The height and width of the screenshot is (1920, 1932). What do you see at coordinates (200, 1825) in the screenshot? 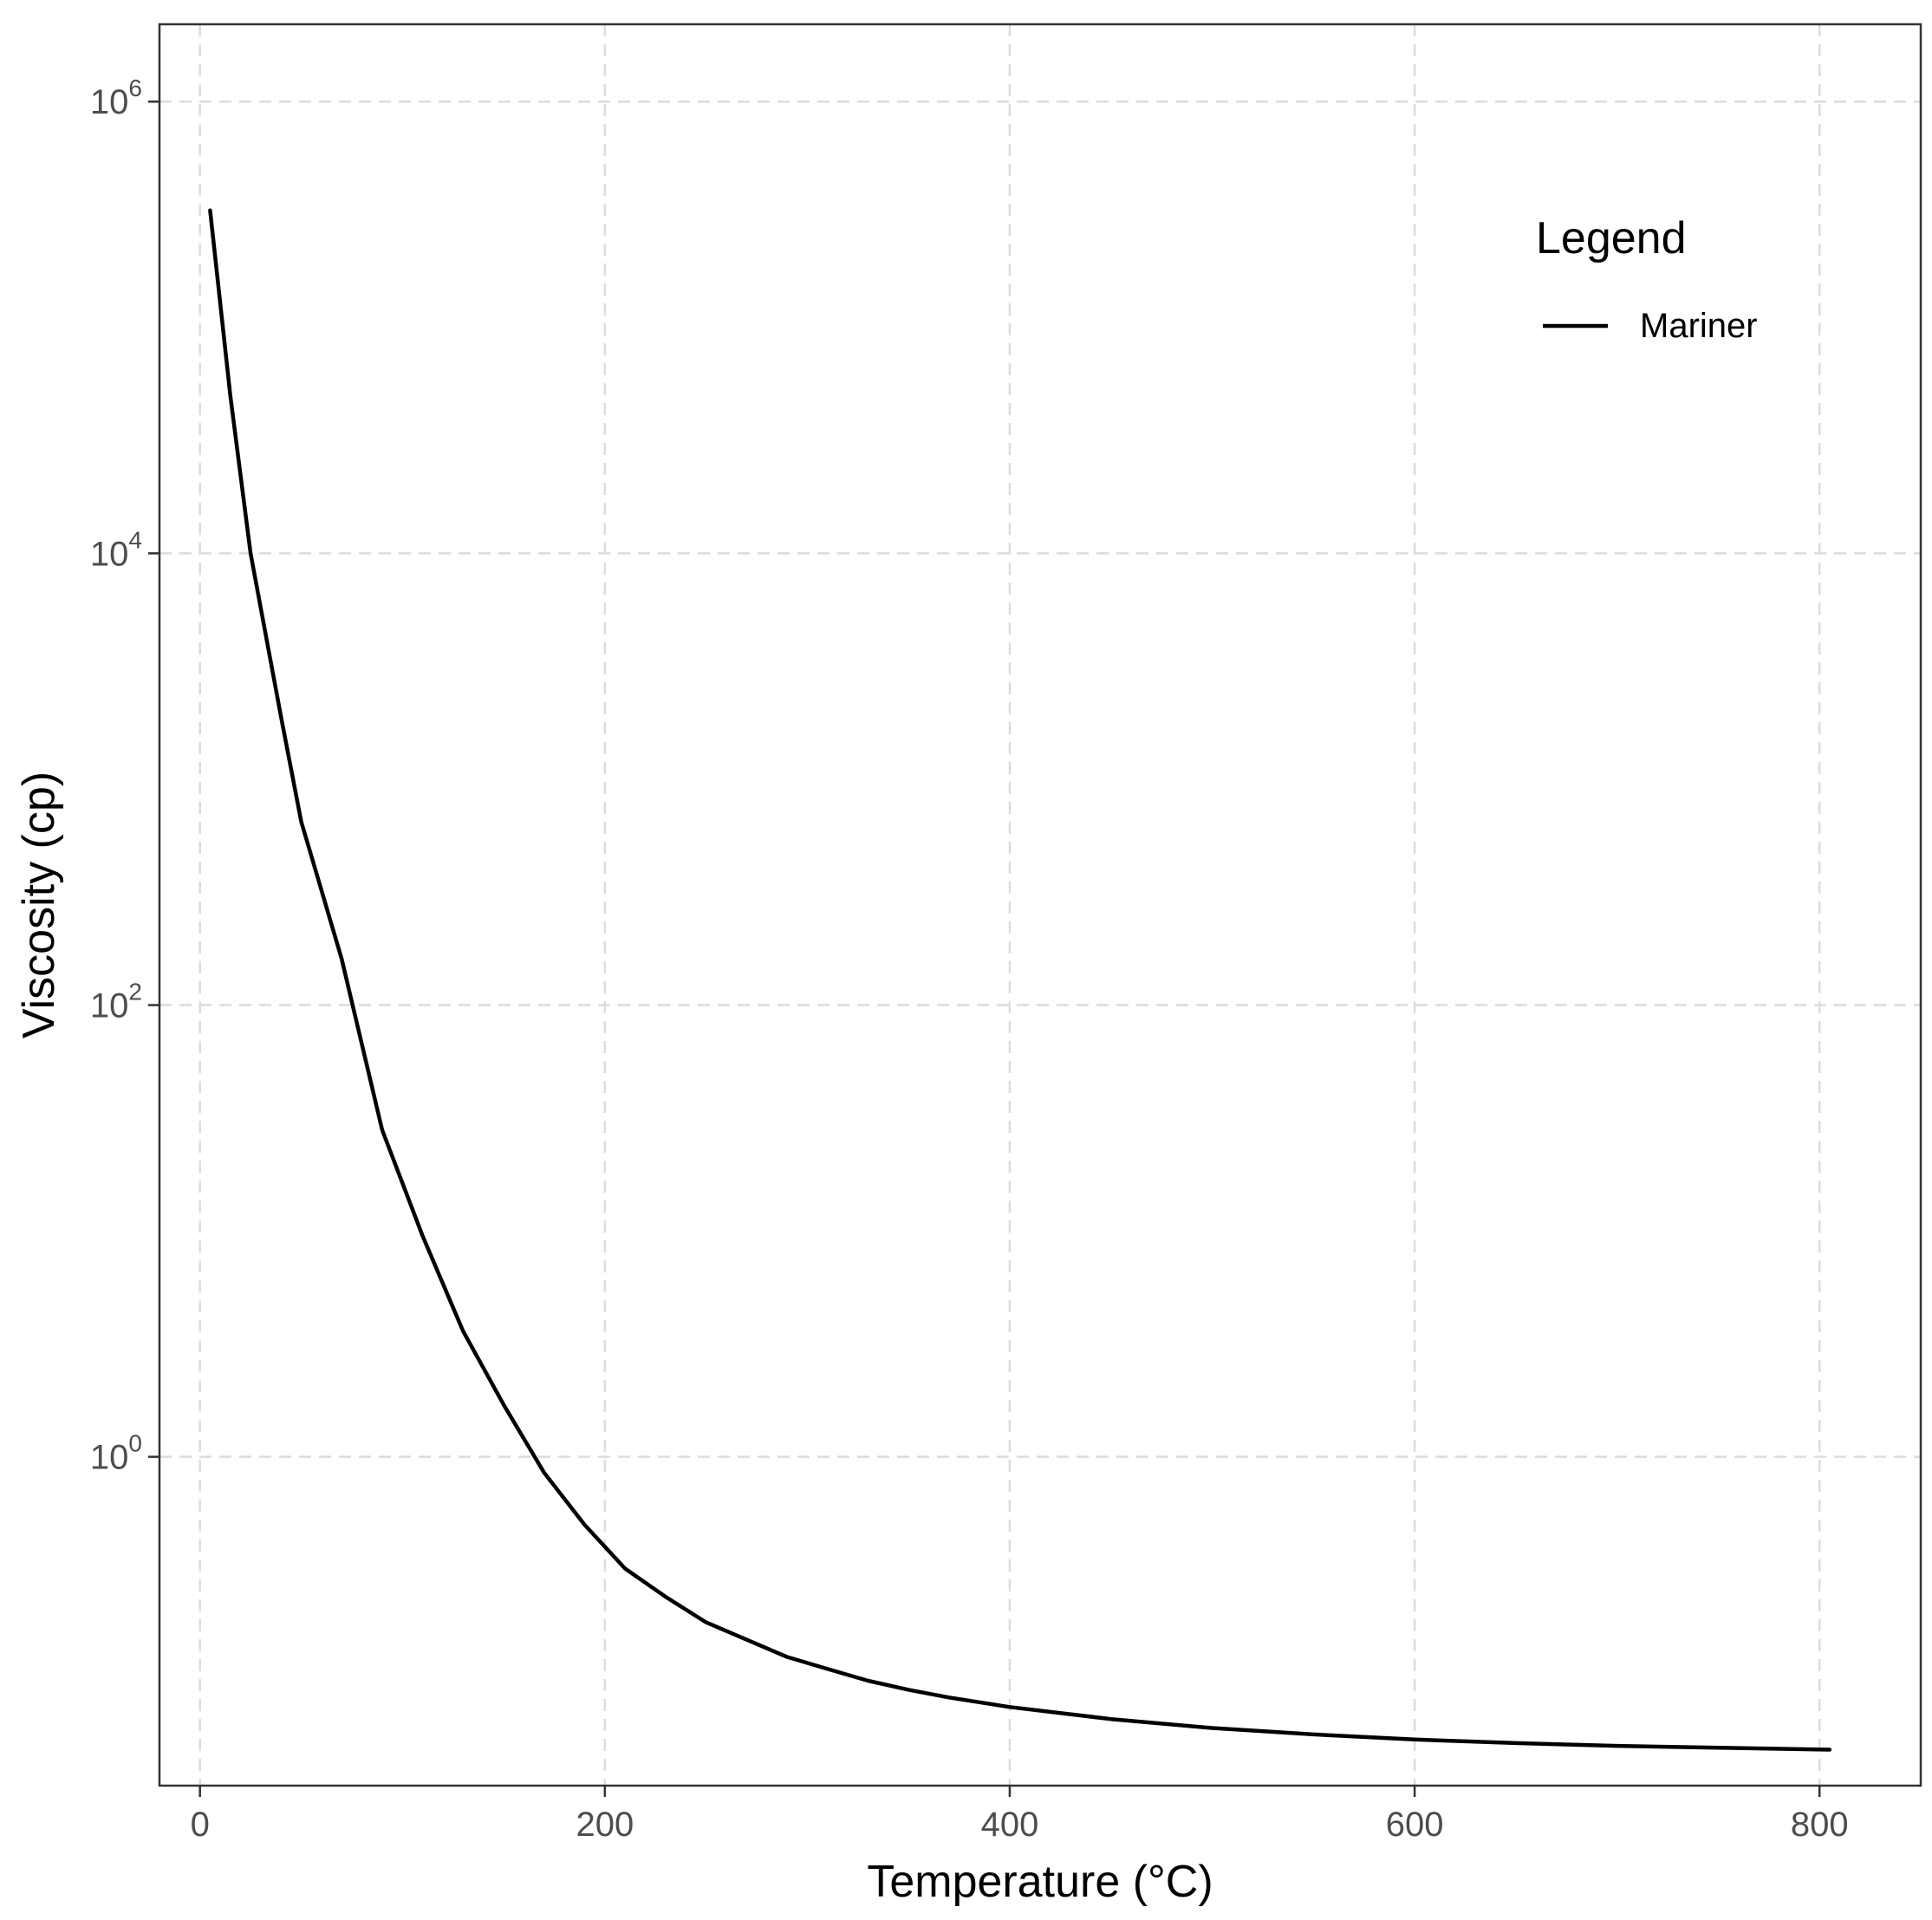
I see `x-tick-label: 0` at bounding box center [200, 1825].